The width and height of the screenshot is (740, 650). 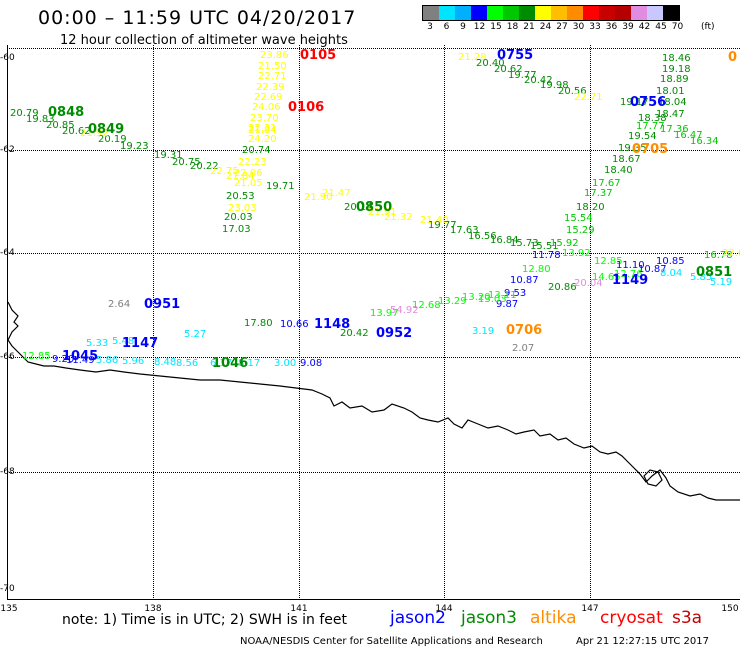 What do you see at coordinates (546, 255) in the screenshot?
I see `wave-height-value: 11.78` at bounding box center [546, 255].